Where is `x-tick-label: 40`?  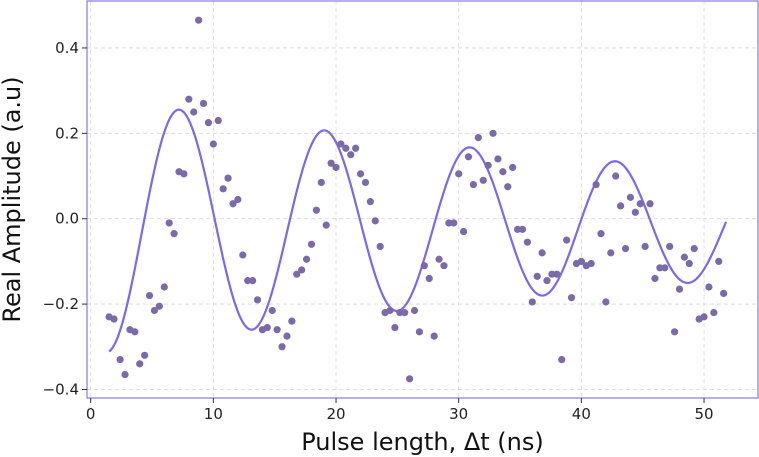 x-tick-label: 40 is located at coordinates (581, 414).